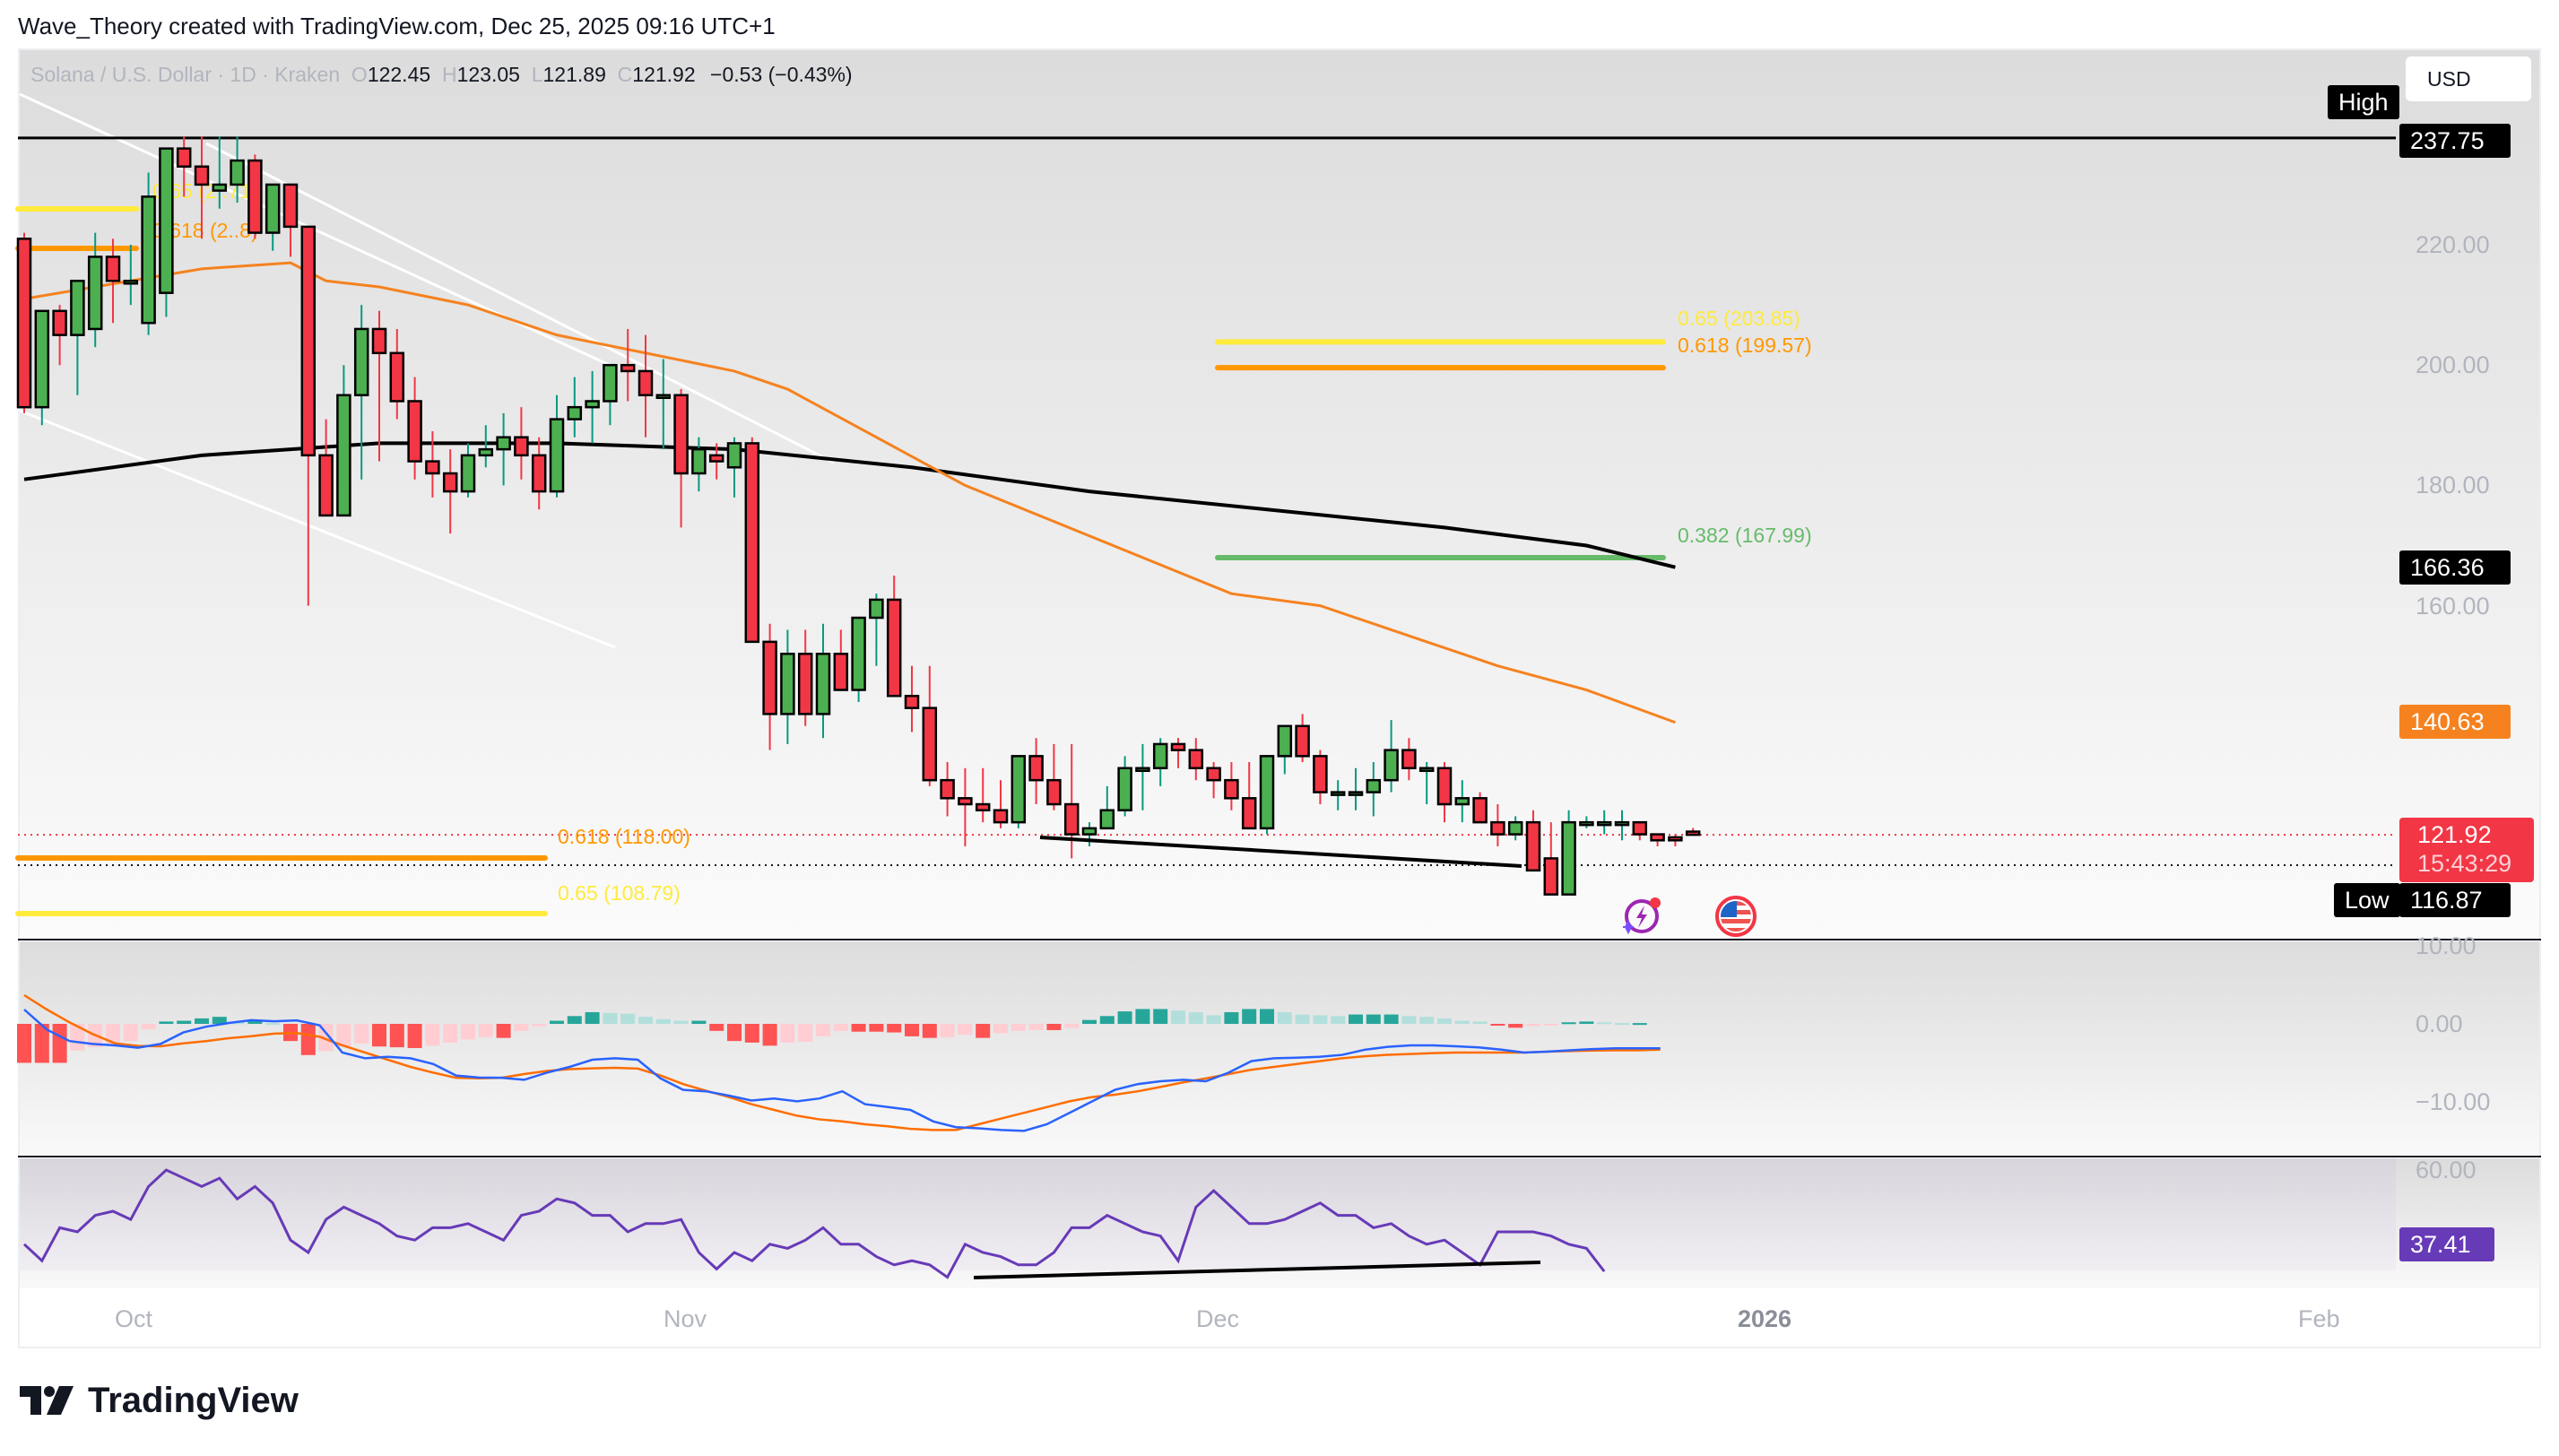  I want to click on x-label-oct: Oct, so click(134, 1318).